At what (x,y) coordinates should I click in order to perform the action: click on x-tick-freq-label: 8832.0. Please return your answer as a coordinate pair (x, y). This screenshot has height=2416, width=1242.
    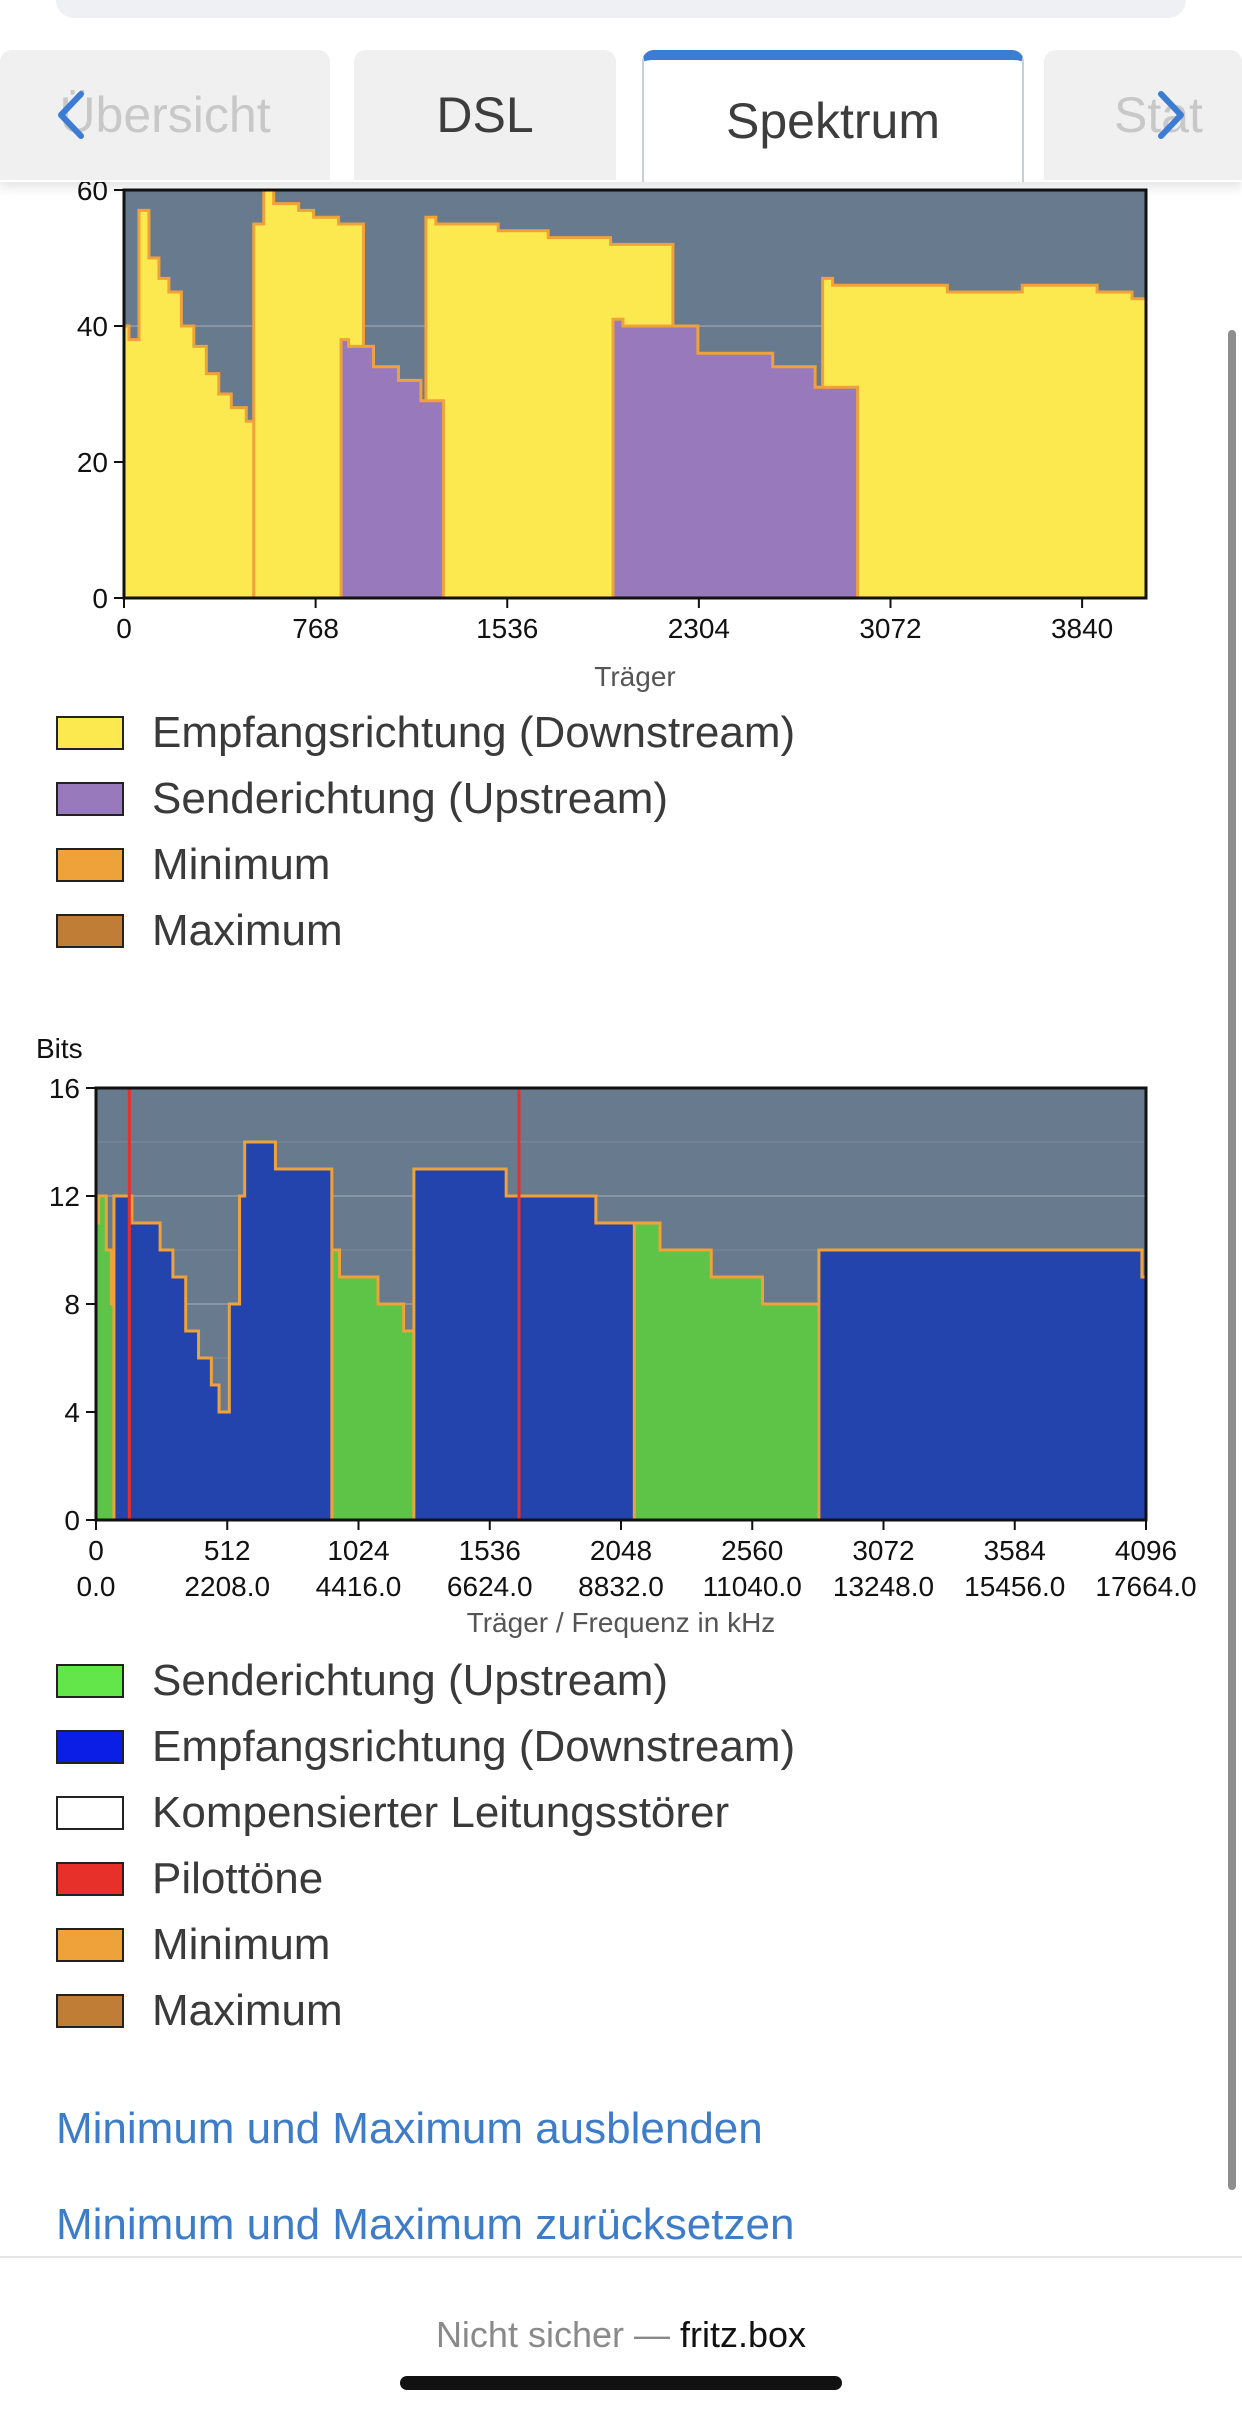
    Looking at the image, I should click on (621, 1586).